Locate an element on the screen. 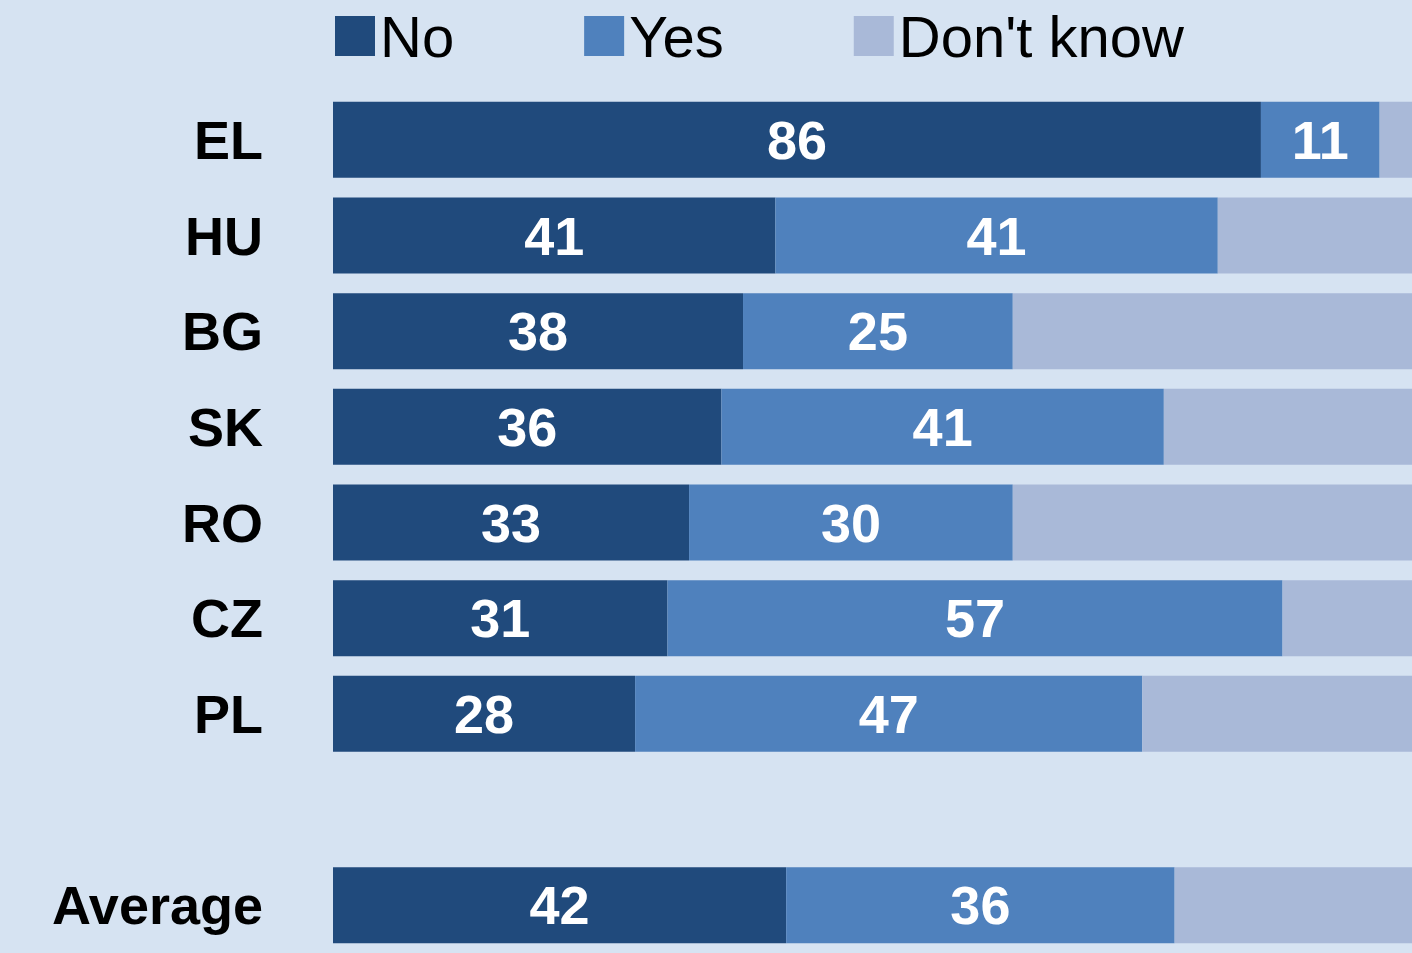 The width and height of the screenshot is (1412, 953). data-label: 33 is located at coordinates (511, 522).